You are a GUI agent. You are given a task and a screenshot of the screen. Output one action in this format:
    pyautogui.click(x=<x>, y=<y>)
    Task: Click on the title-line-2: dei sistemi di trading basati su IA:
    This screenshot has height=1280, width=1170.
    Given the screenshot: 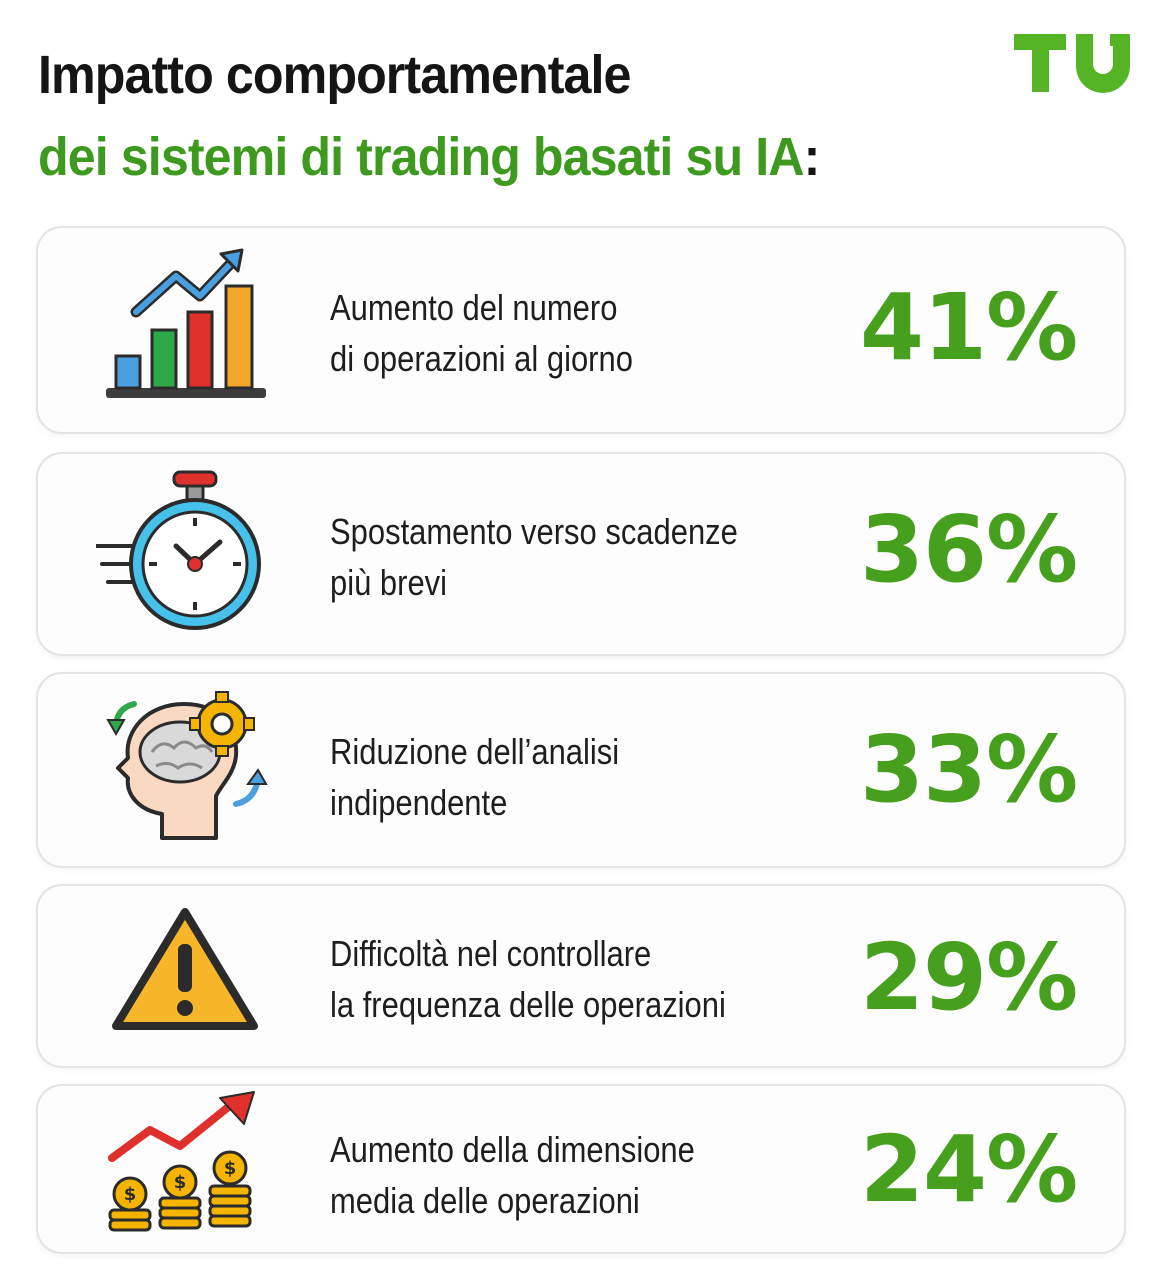 What is the action you would take?
    pyautogui.click(x=429, y=157)
    